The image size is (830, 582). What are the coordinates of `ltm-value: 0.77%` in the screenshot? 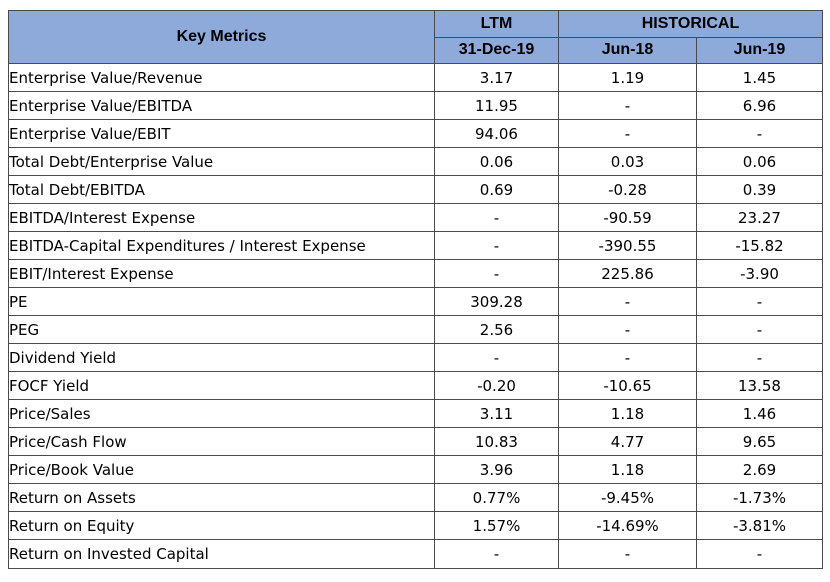 It's located at (496, 497).